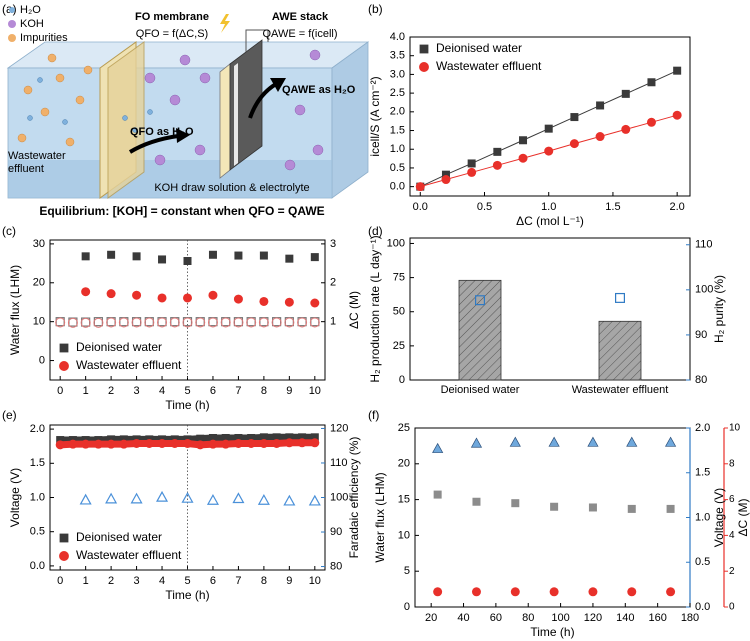  Describe the element at coordinates (315, 581) in the screenshot. I see `x-tick-label: 10` at that location.